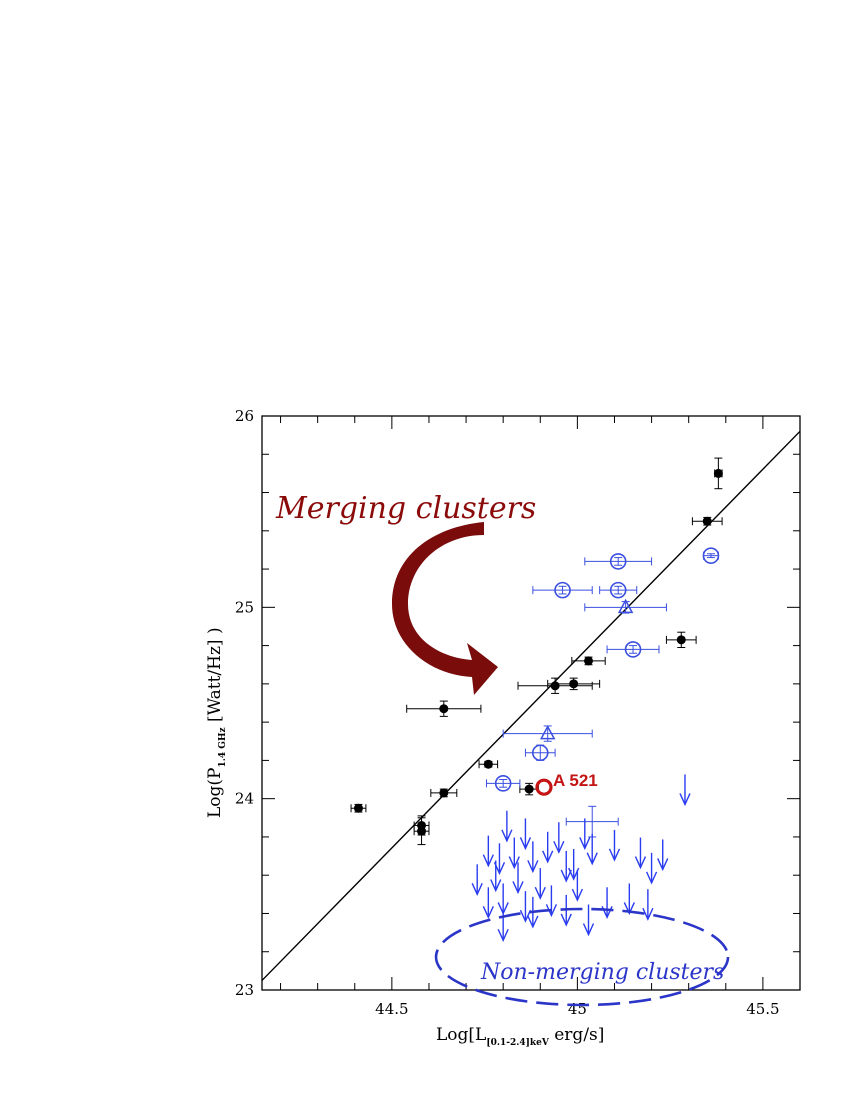 The image size is (850, 1100). Describe the element at coordinates (244, 607) in the screenshot. I see `y-tick-label: 25` at that location.